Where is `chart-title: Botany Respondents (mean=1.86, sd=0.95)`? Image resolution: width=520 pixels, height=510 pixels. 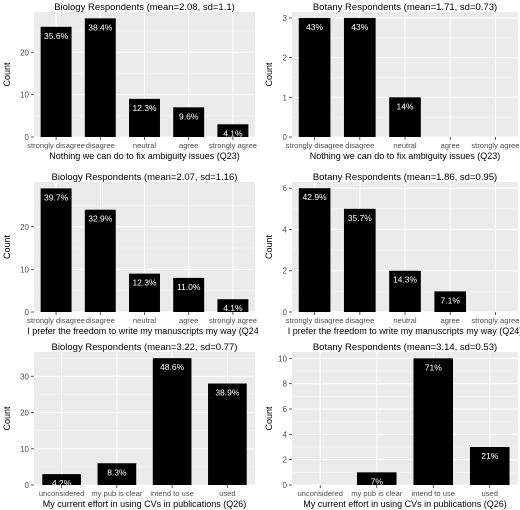 chart-title: Botany Respondents (mean=1.86, sd=0.95) is located at coordinates (405, 177).